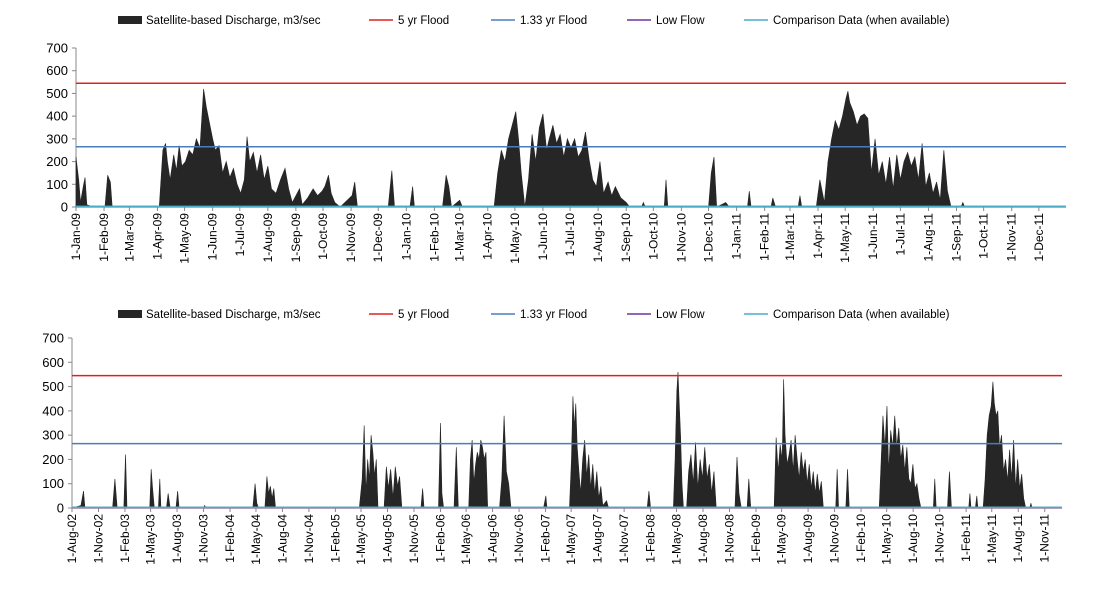  What do you see at coordinates (709, 238) in the screenshot?
I see `x-tick-label: 1-Dec-10` at bounding box center [709, 238].